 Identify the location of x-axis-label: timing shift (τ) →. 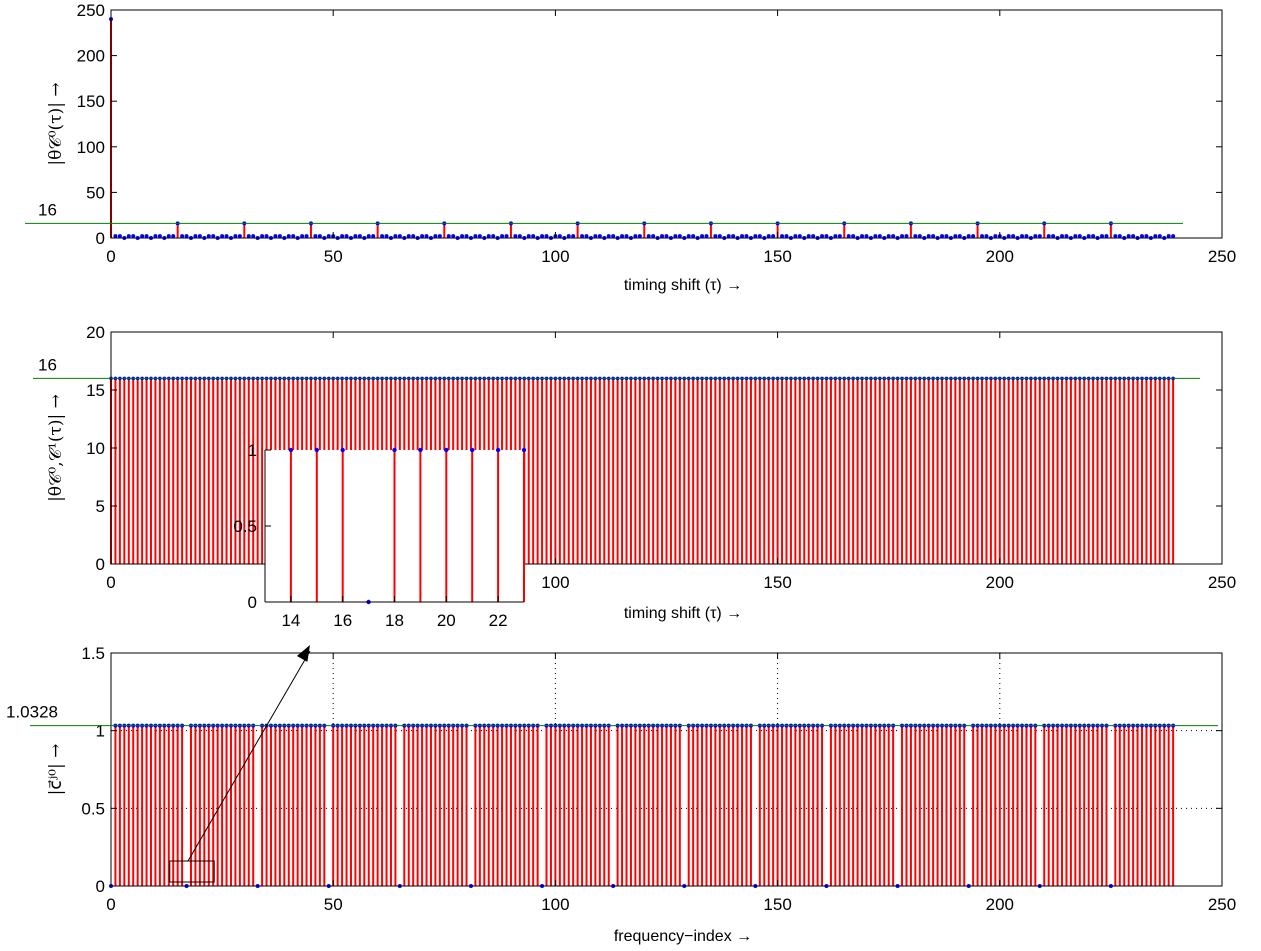
(683, 613).